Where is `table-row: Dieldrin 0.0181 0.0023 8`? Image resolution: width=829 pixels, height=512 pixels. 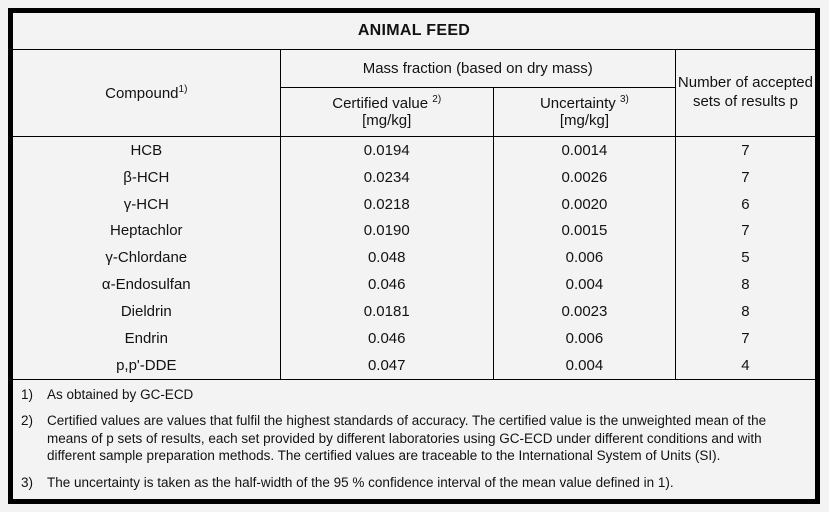 table-row: Dieldrin 0.0181 0.0023 8 is located at coordinates (414, 311).